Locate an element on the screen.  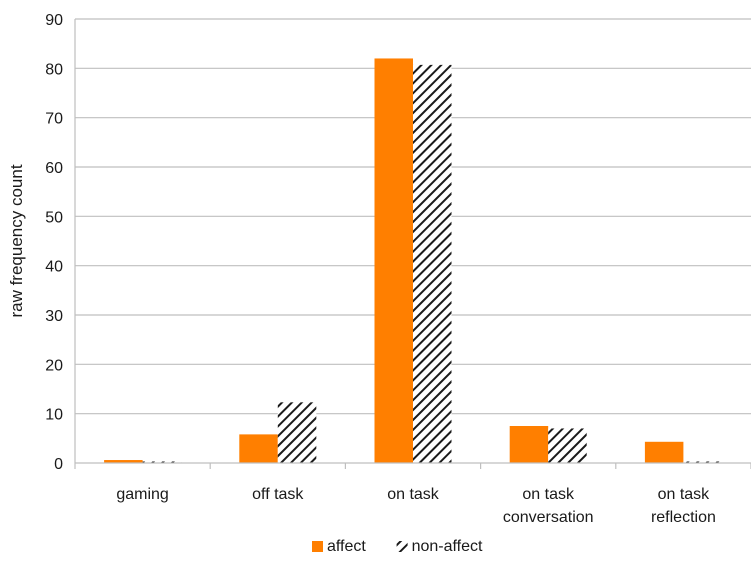
y-tick-label: 10 is located at coordinates (54, 415).